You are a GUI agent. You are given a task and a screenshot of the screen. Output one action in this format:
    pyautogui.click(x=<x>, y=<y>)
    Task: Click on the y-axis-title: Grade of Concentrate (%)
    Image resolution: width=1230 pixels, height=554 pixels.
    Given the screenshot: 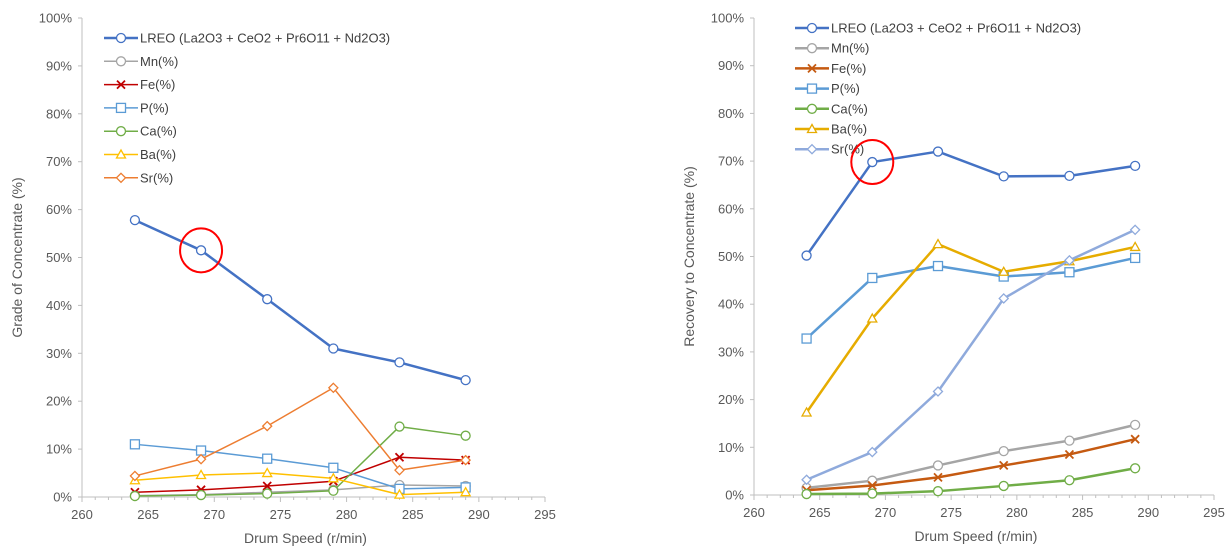 What is the action you would take?
    pyautogui.click(x=17, y=257)
    